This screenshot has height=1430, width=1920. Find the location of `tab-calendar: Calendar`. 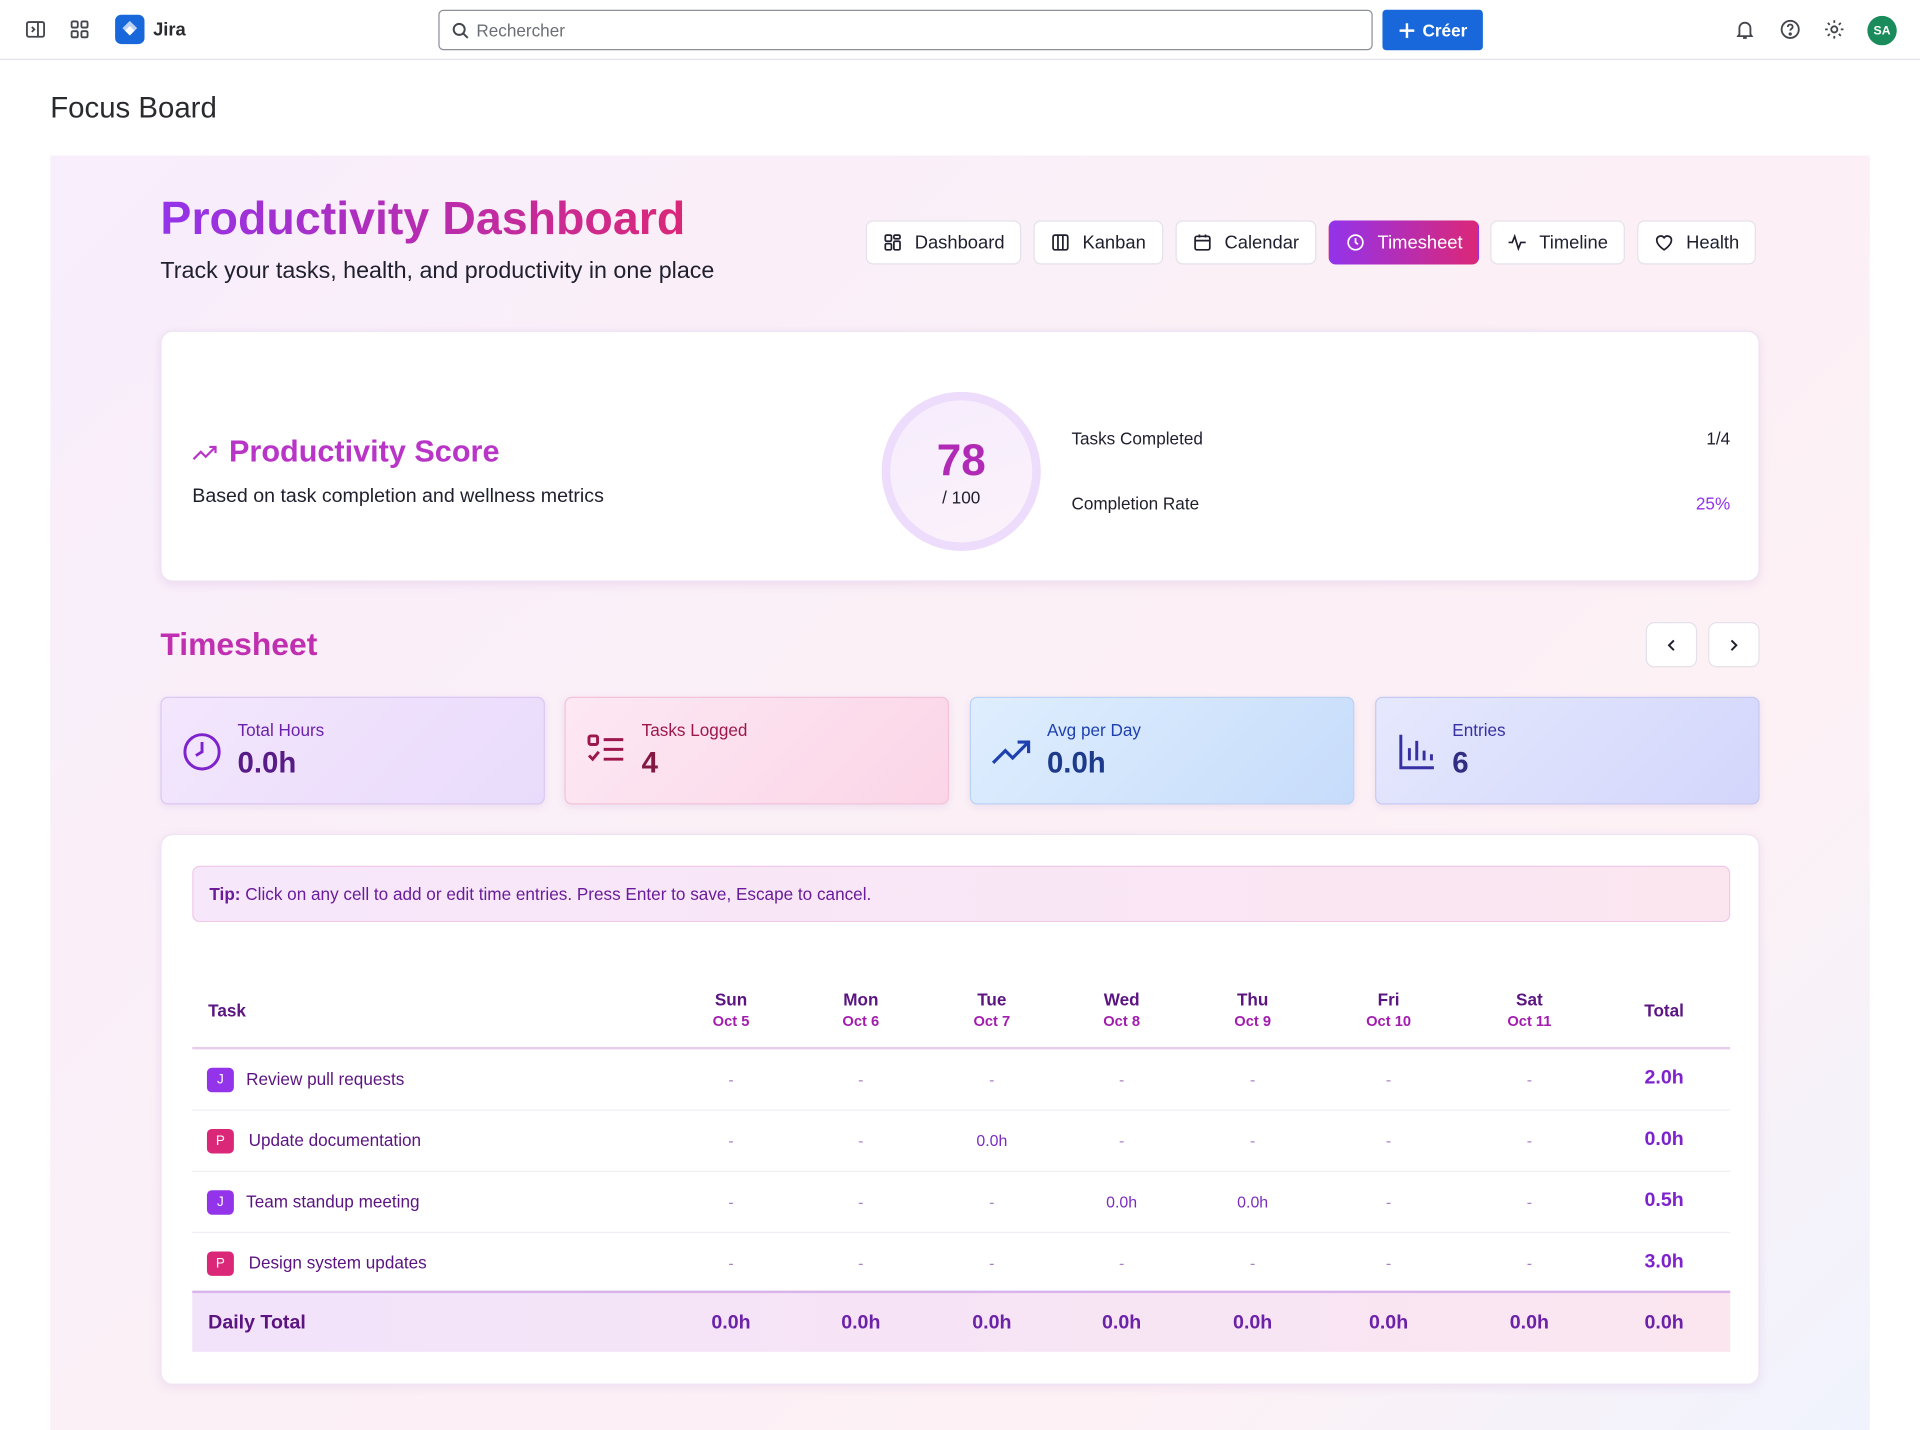

tab-calendar: Calendar is located at coordinates (1246, 242).